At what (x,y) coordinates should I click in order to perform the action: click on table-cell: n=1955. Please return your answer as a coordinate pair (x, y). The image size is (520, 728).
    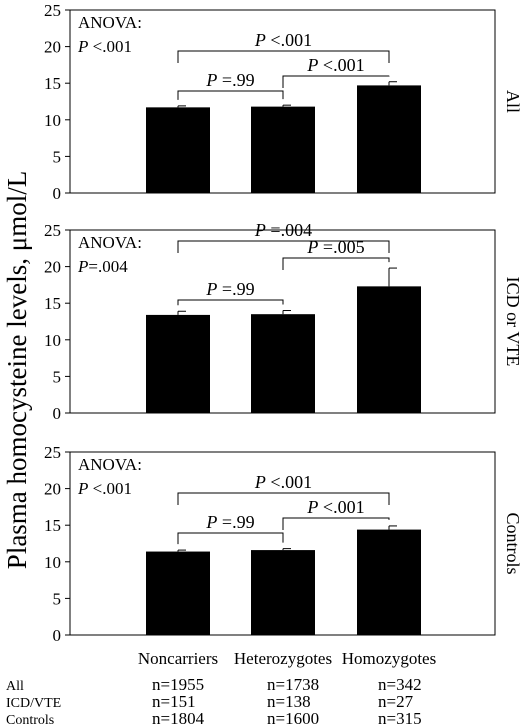
    Looking at the image, I should click on (178, 684).